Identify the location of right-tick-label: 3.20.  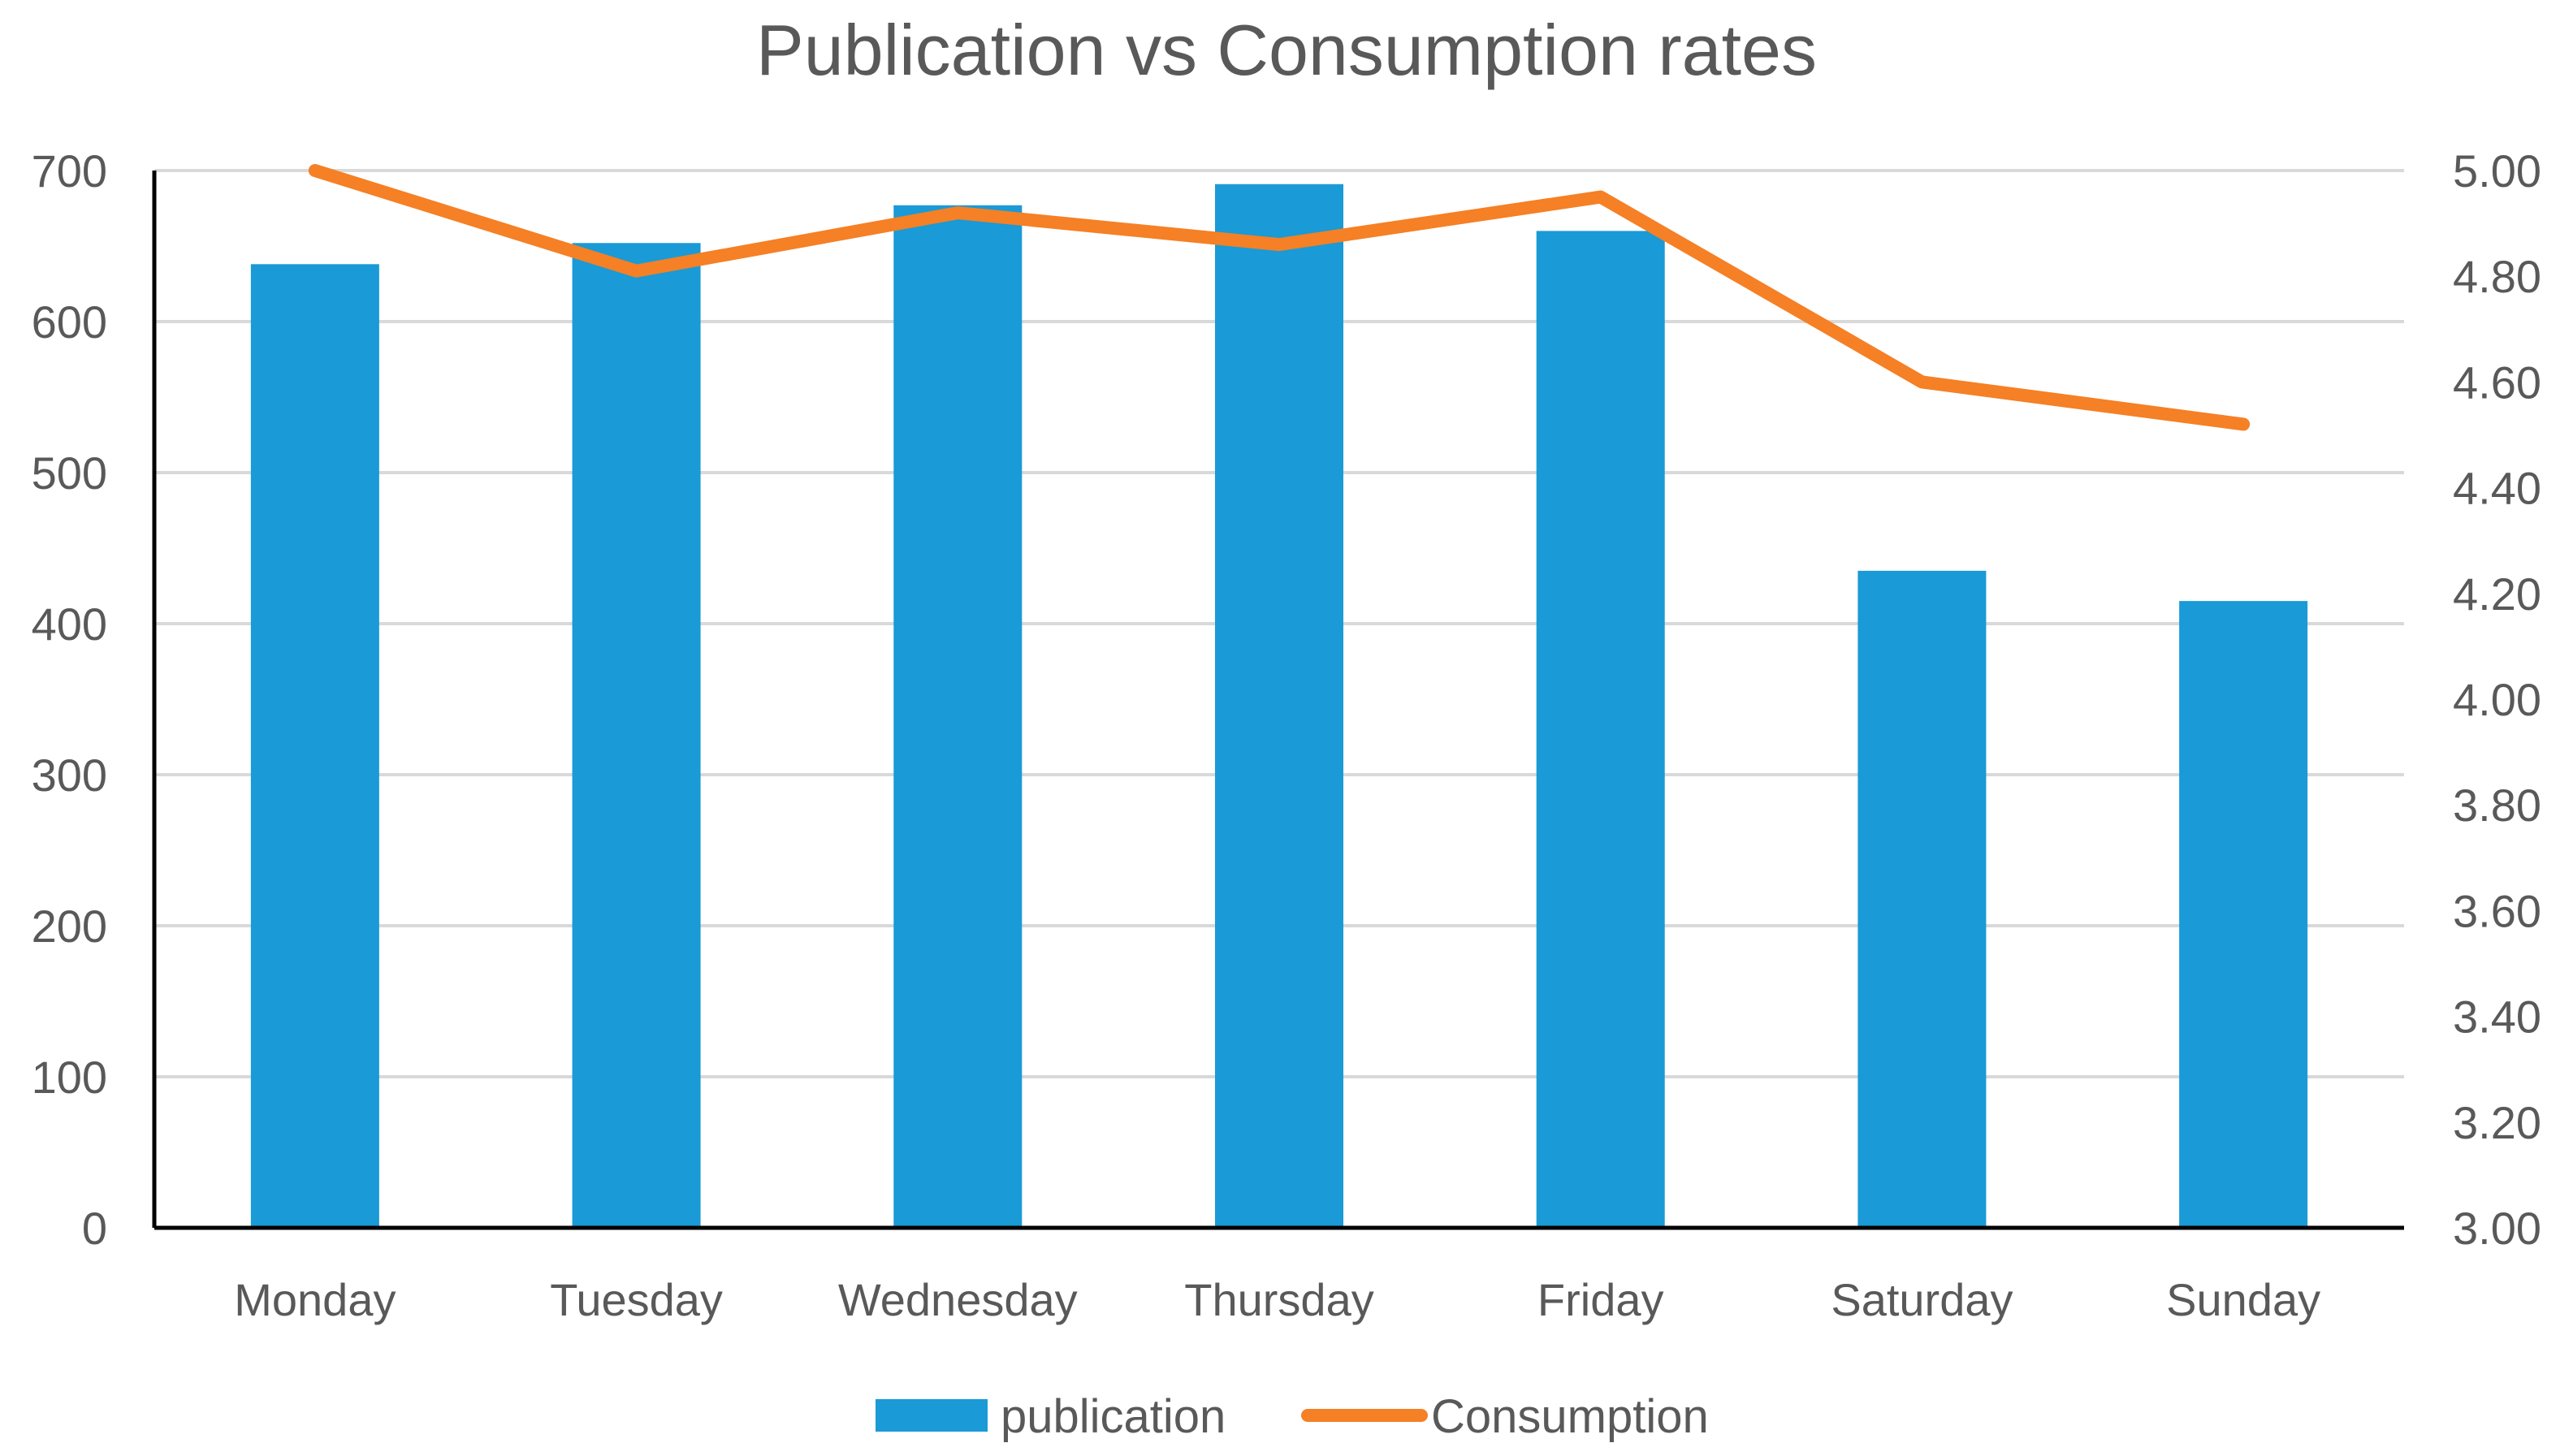
(2497, 1122).